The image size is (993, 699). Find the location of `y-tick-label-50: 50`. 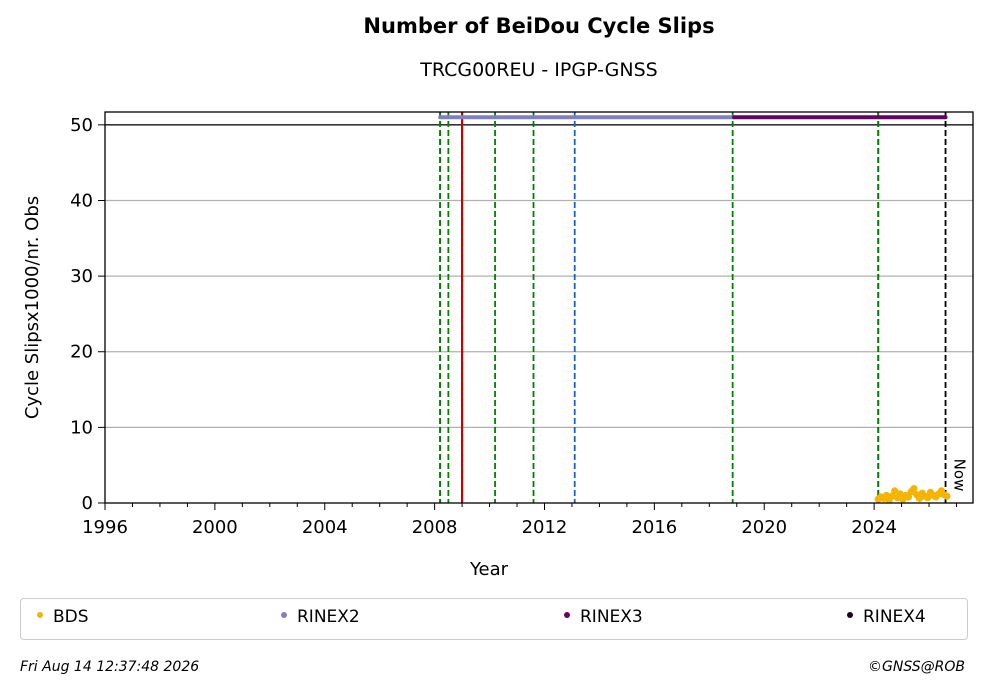

y-tick-label-50: 50 is located at coordinates (81, 125).